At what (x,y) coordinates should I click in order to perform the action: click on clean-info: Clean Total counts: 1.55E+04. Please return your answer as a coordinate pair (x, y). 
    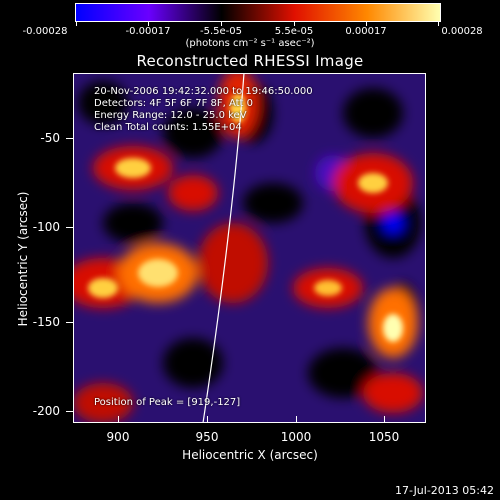
    Looking at the image, I should click on (168, 127).